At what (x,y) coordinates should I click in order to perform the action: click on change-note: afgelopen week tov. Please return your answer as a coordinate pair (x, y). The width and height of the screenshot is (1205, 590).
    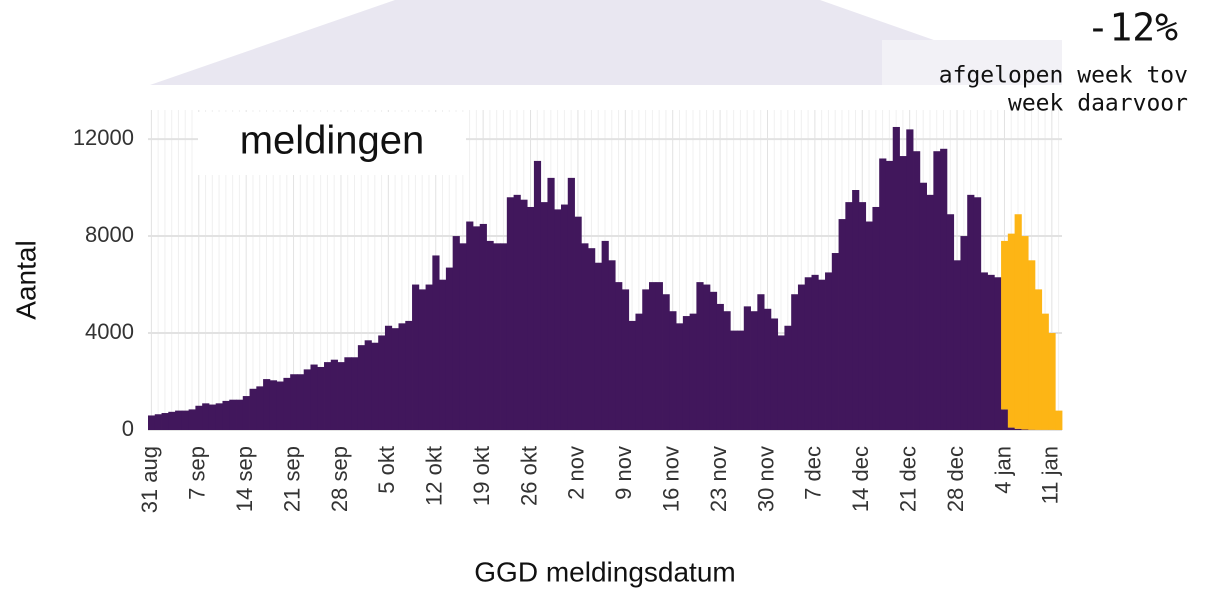
    Looking at the image, I should click on (1063, 76).